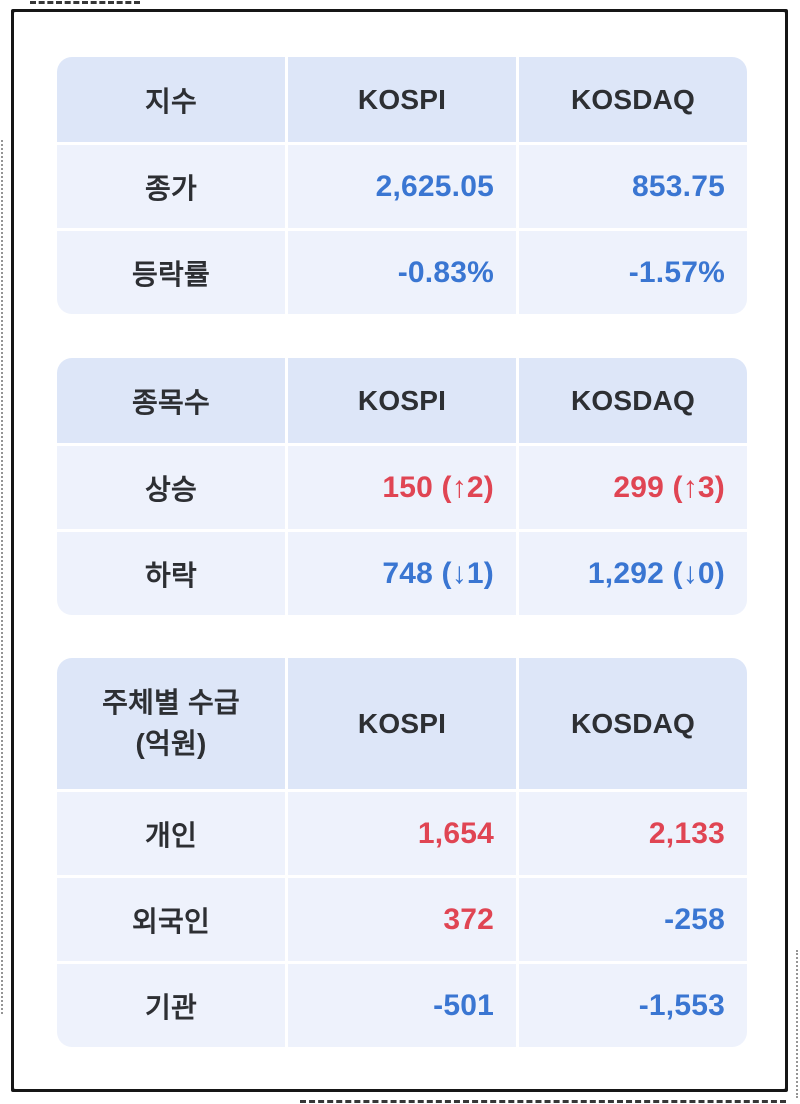 This screenshot has width=800, height=1104. I want to click on value-text: 1,292 (↓0), so click(656, 573).